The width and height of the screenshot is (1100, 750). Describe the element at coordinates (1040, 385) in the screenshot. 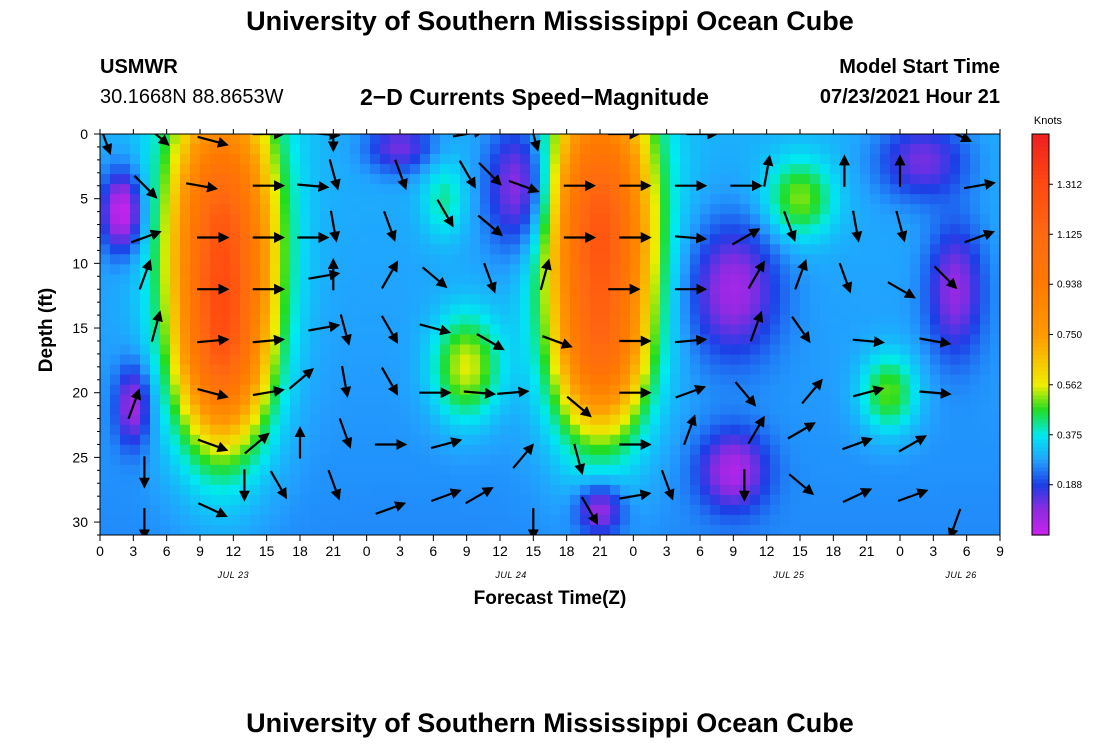

I see `colorbar-segment` at that location.